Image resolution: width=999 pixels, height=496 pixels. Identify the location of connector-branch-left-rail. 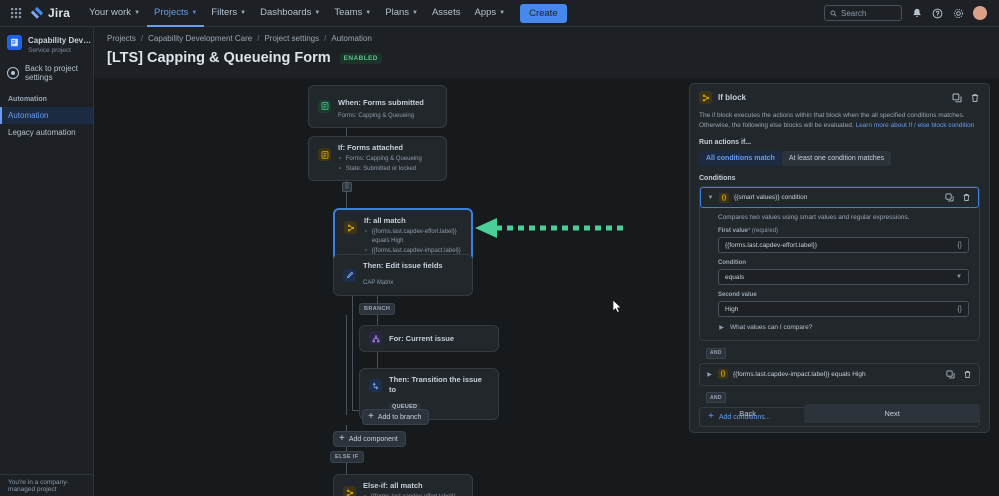
(352, 351).